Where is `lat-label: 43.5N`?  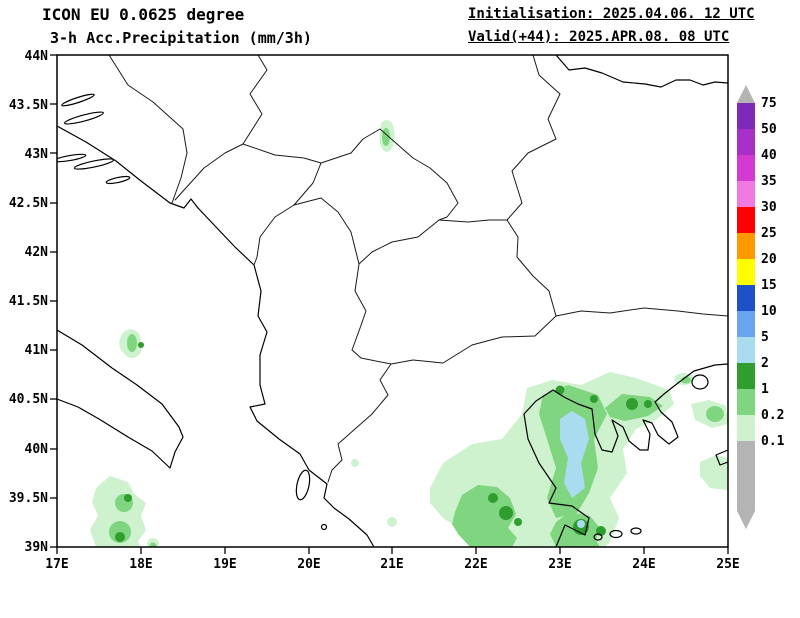
lat-label: 43.5N is located at coordinates (28, 105).